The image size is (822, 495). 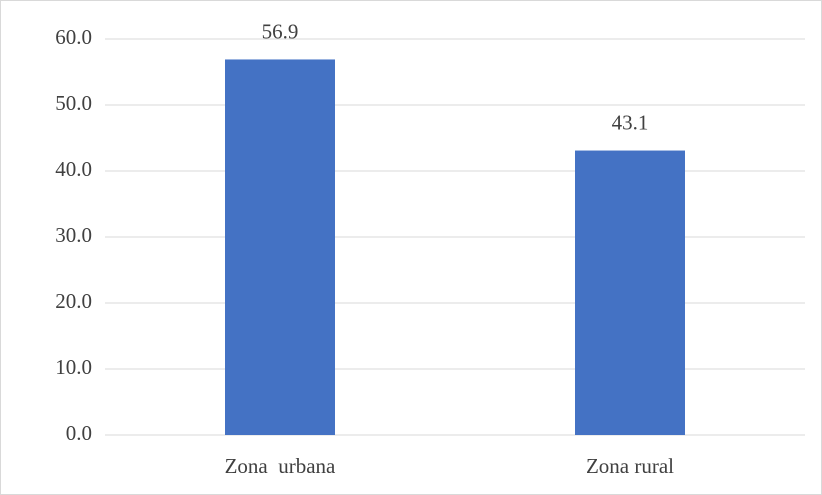 I want to click on data-label: 43.1, so click(x=630, y=122).